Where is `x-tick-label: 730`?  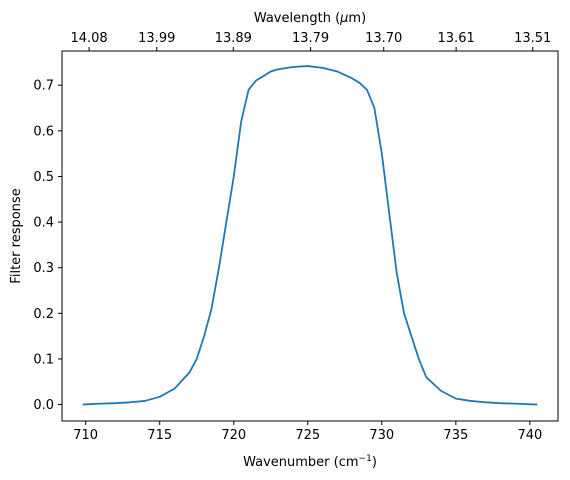
x-tick-label: 730 is located at coordinates (381, 435).